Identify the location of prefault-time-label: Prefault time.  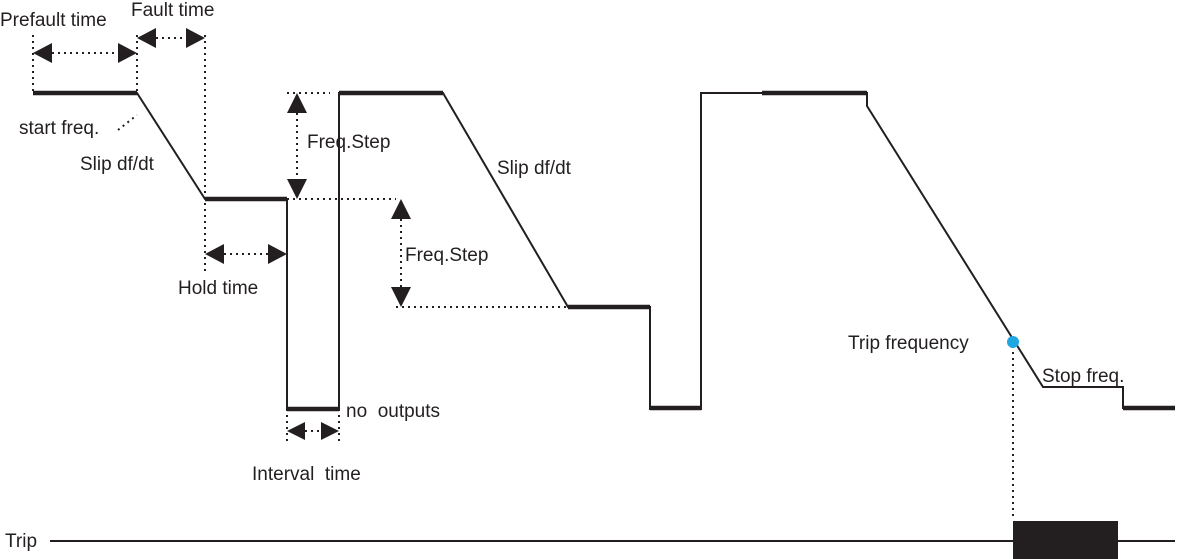
(53, 20).